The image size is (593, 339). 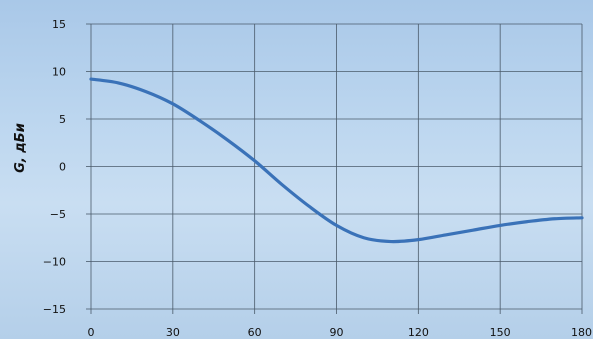 What do you see at coordinates (337, 332) in the screenshot?
I see `x-tick-label: 90` at bounding box center [337, 332].